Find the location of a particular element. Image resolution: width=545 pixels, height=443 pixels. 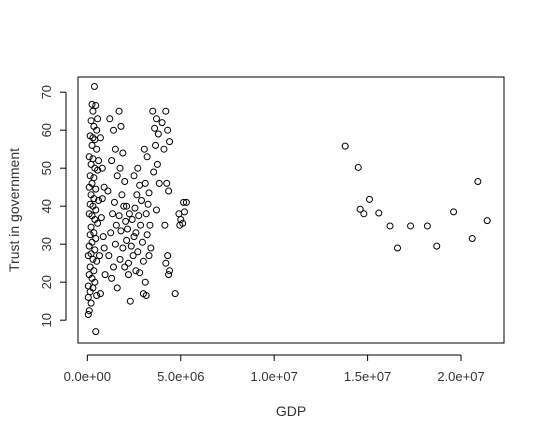

y-axis: 10 20 30 40 50 60 70 is located at coordinates (53, 206).